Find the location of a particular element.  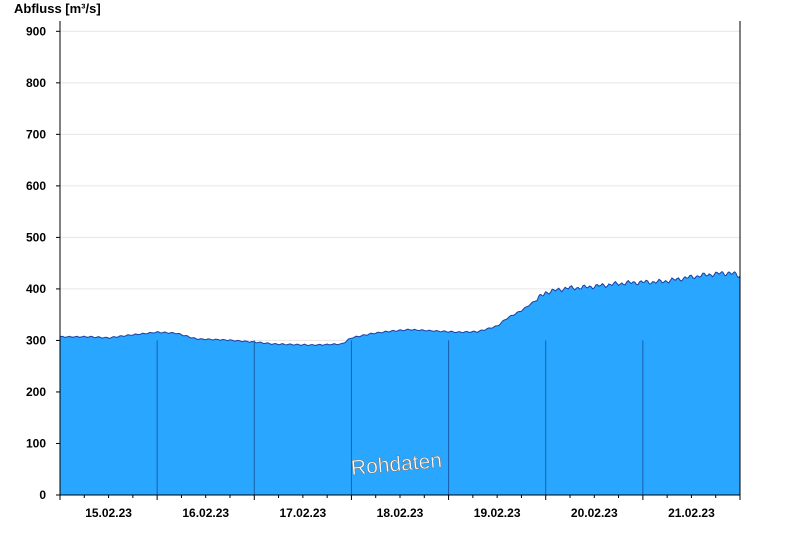

y-tick-label-700: 700 is located at coordinates (36, 134).